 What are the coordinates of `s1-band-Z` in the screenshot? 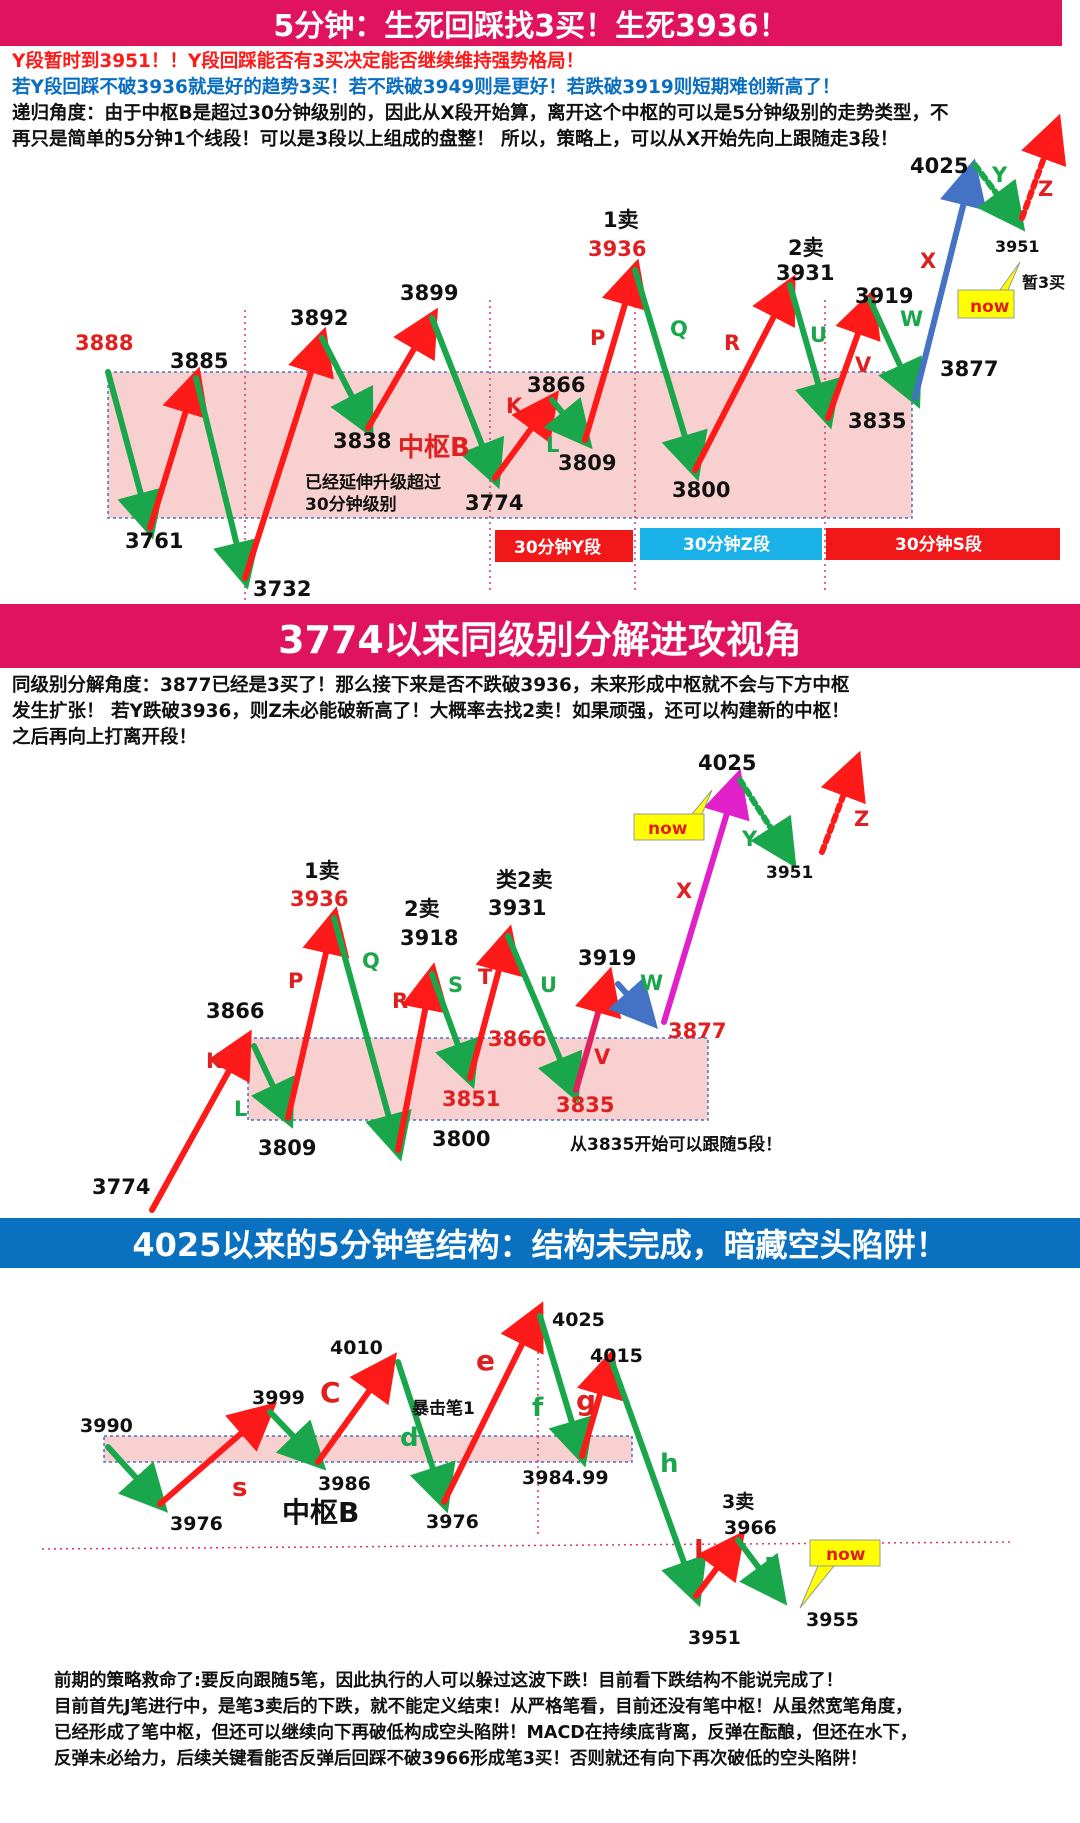 It's located at (731, 544).